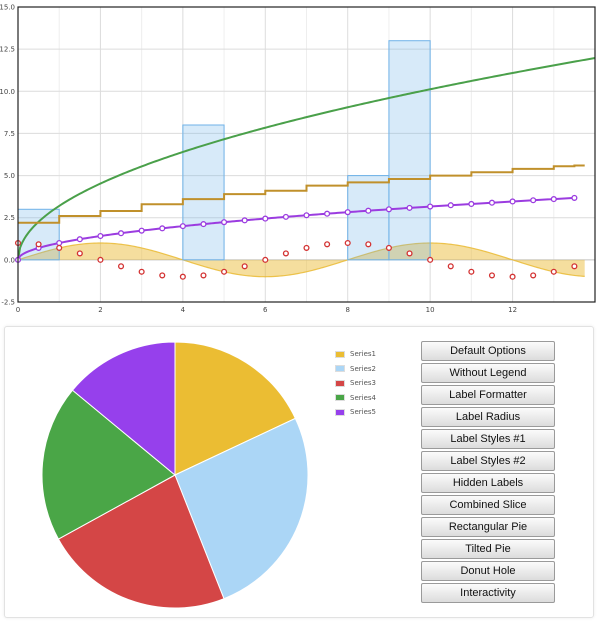  Describe the element at coordinates (7, 8) in the screenshot. I see `y-tick-label-7: 15.0` at that location.